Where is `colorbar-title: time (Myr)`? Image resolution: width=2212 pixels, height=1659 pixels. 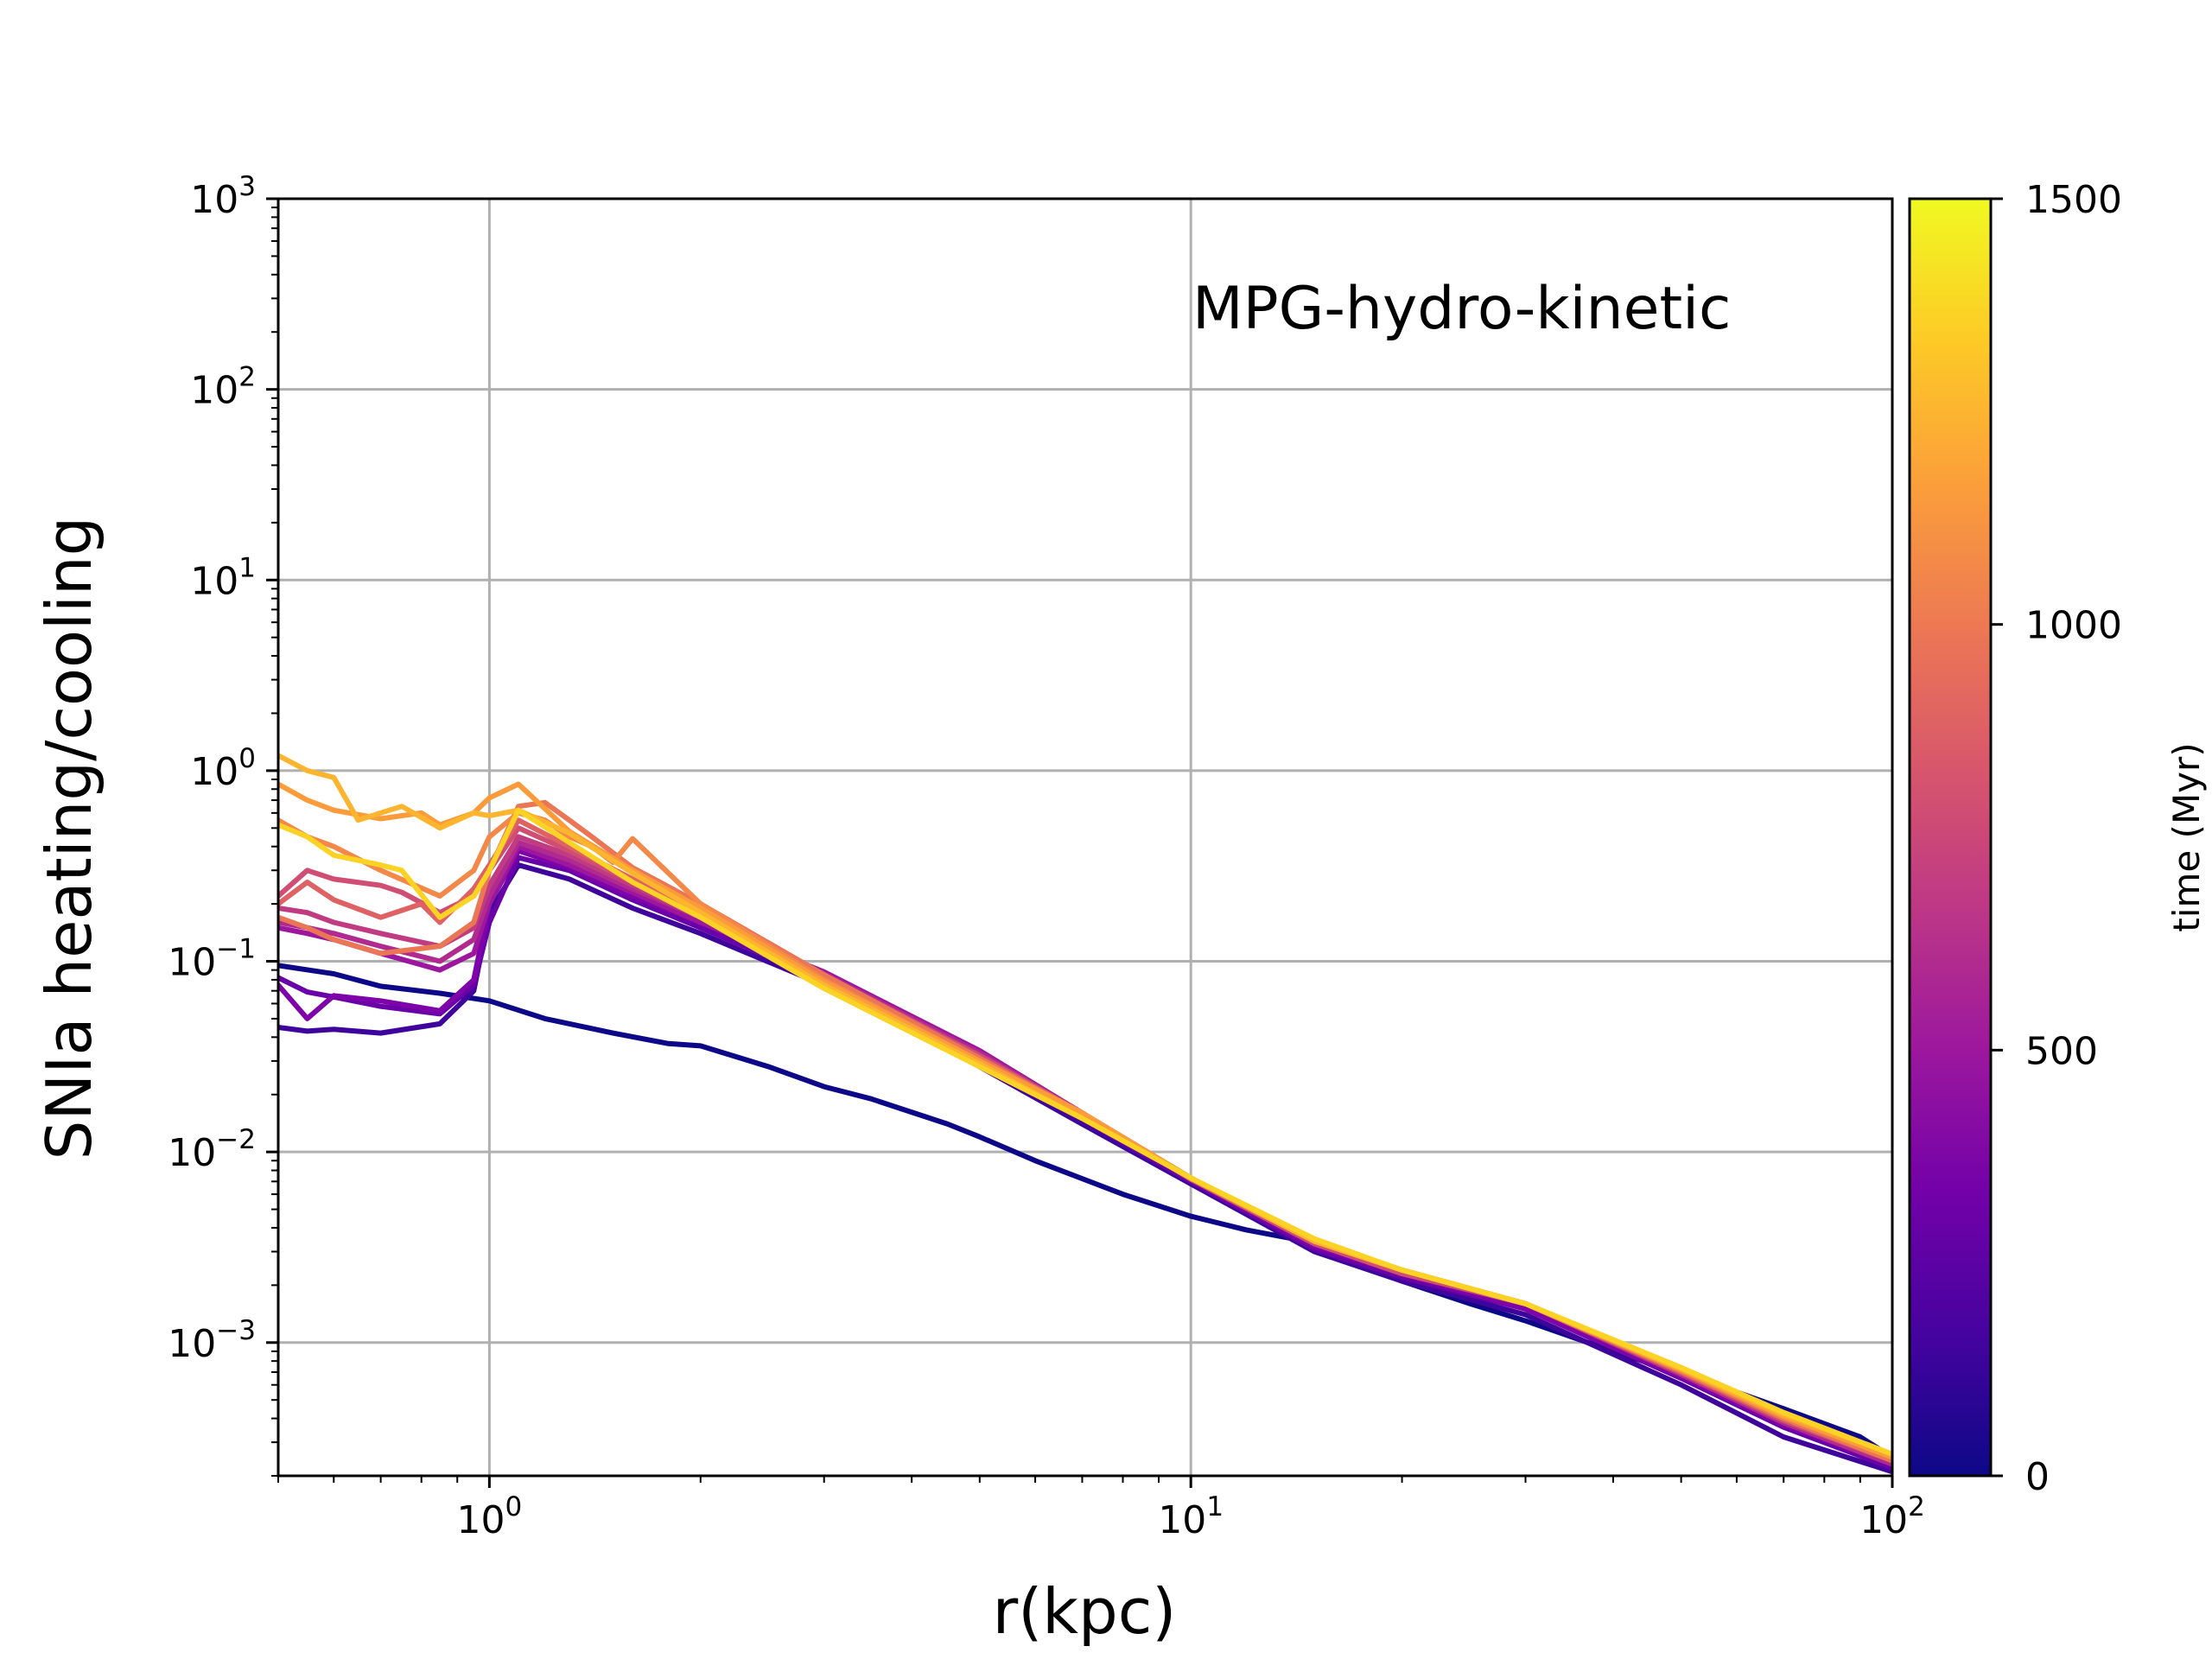
colorbar-title: time (Myr) is located at coordinates (2186, 836).